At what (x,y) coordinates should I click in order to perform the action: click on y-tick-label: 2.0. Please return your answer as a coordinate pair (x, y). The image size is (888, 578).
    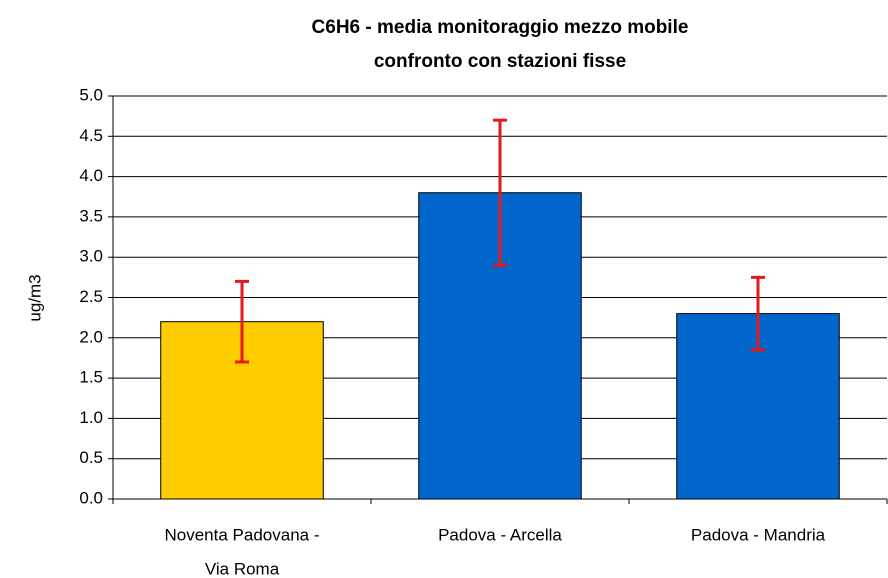
    Looking at the image, I should click on (91, 336).